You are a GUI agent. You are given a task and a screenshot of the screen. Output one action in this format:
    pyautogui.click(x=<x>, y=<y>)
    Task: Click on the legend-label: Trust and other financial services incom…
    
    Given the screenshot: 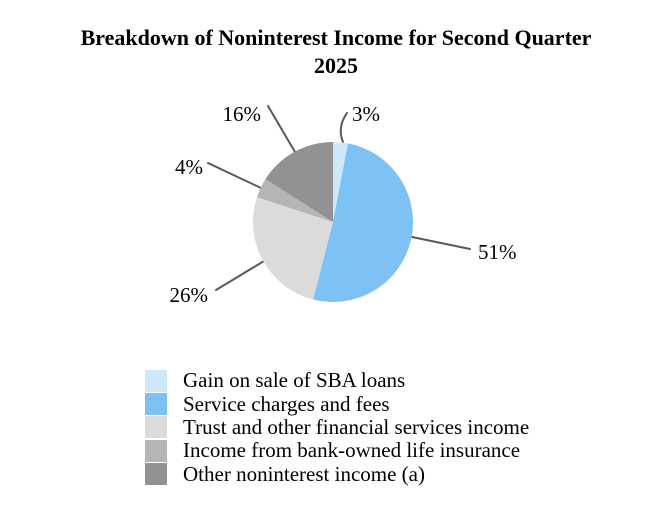 What is the action you would take?
    pyautogui.click(x=356, y=426)
    